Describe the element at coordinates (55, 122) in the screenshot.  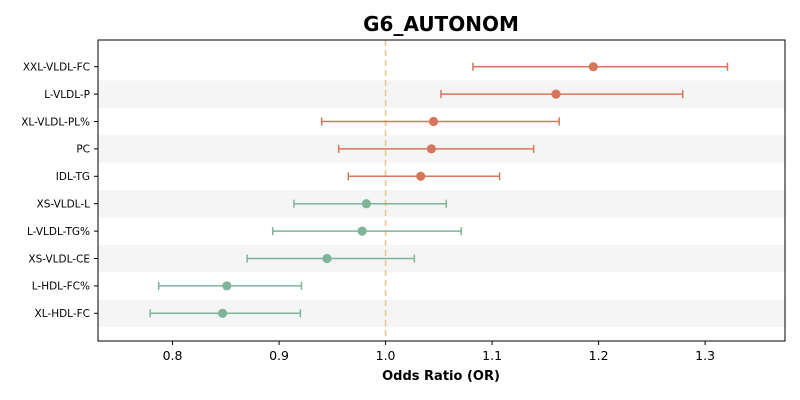
I see `y-tick-label: XL-VLDL-PL%` at that location.